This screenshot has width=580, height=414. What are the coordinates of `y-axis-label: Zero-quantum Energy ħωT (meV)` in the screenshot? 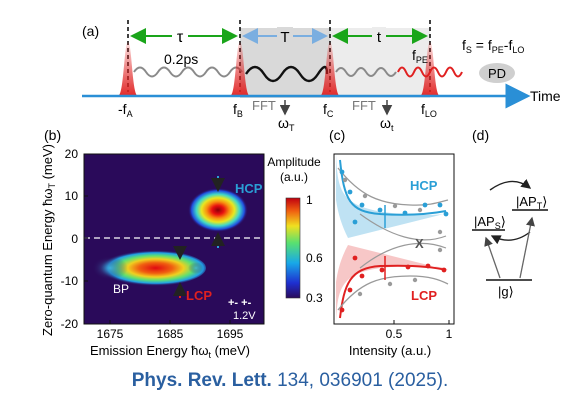 It's located at (48, 240).